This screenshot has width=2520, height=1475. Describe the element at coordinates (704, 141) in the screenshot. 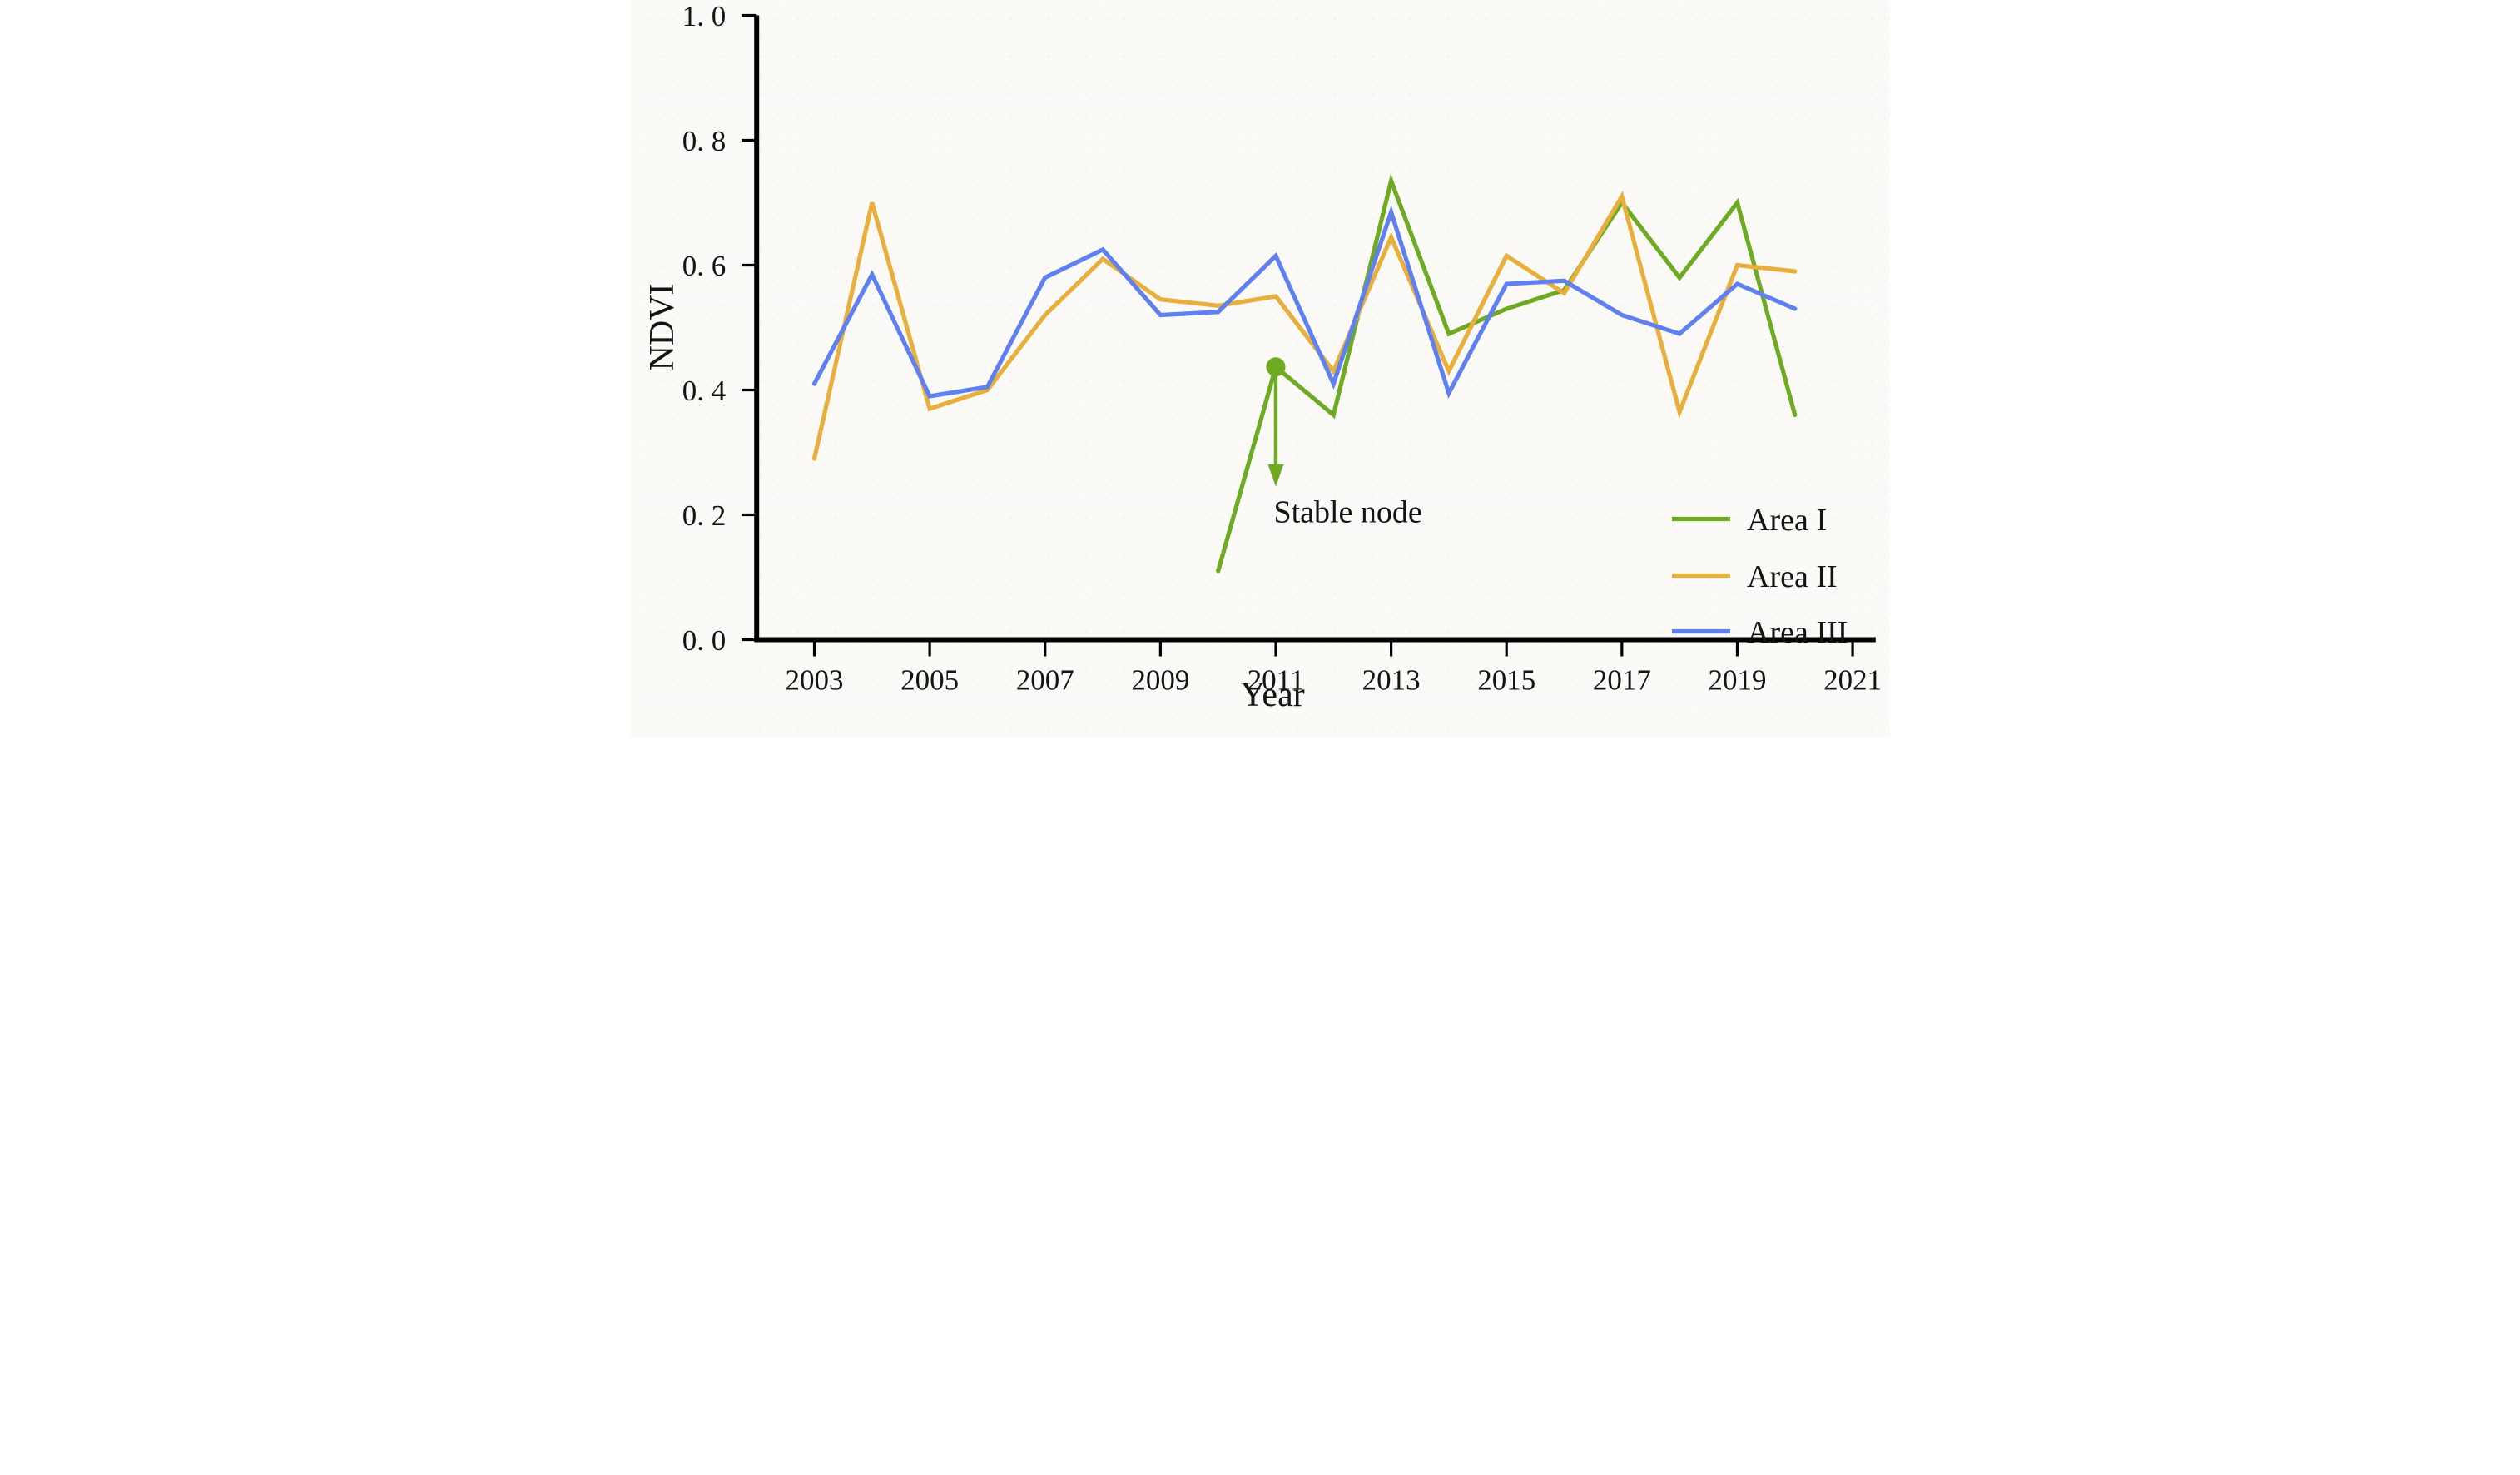

I see `y-tick-label: 0. 8` at that location.